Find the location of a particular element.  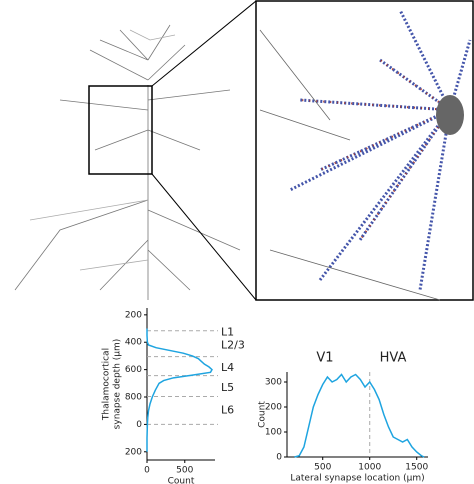

y-axis-label: Count is located at coordinates (263, 414).